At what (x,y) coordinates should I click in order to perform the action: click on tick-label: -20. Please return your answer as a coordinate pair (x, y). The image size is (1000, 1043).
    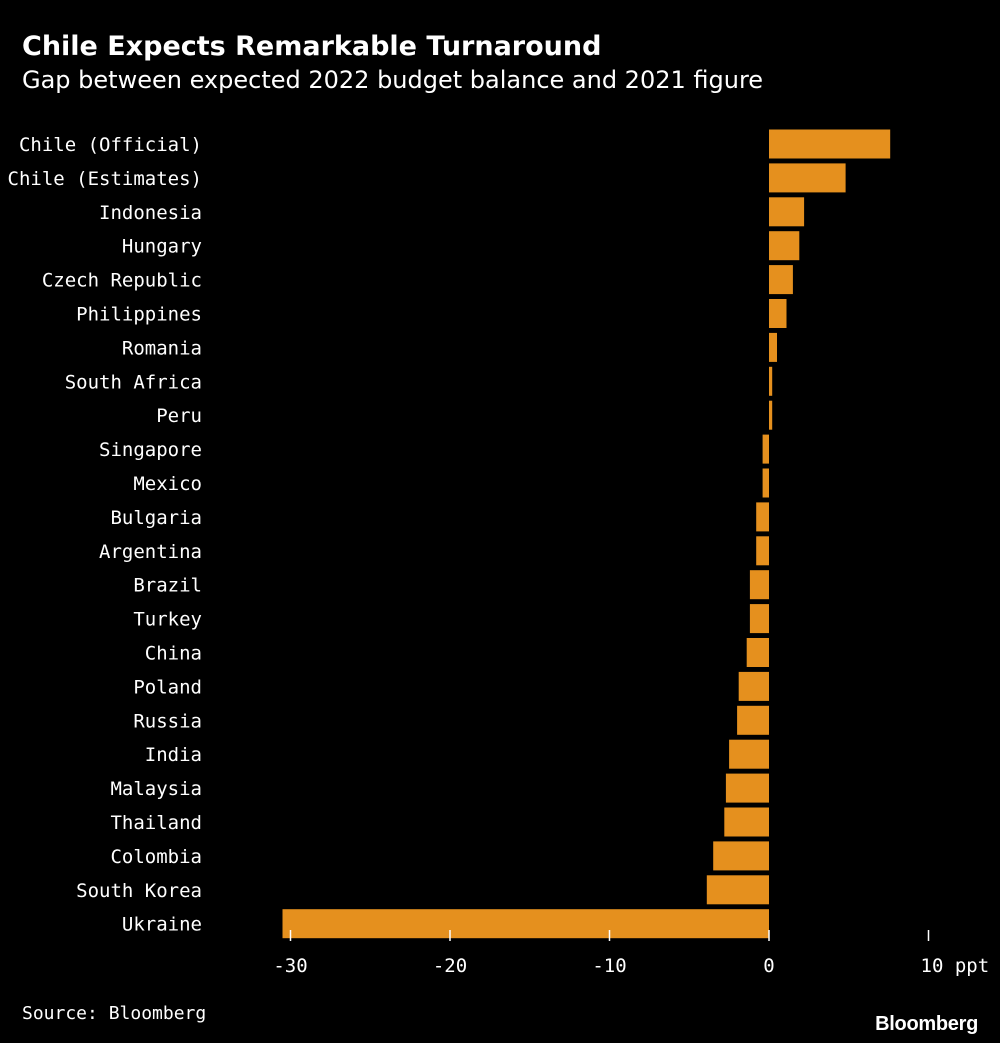
    Looking at the image, I should click on (450, 966).